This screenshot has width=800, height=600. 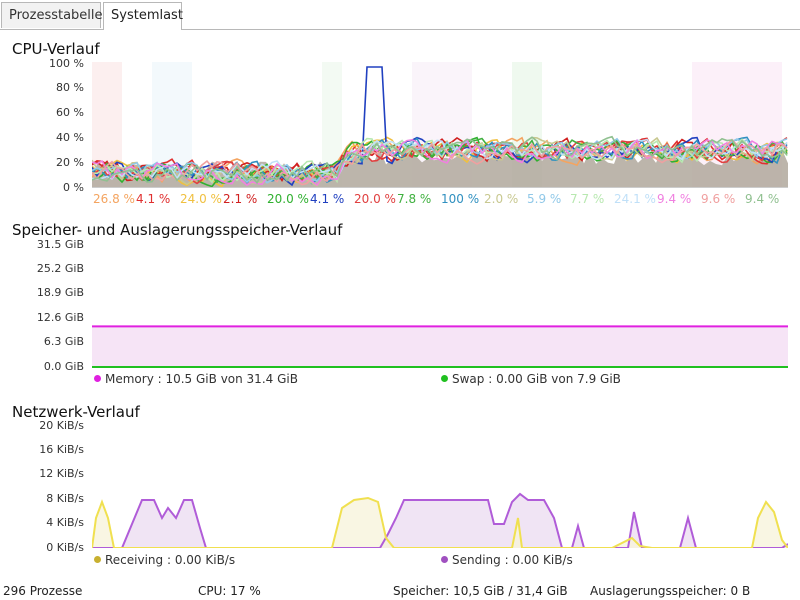 I want to click on memory-y-tick: 12.6 GiB, so click(x=60, y=317).